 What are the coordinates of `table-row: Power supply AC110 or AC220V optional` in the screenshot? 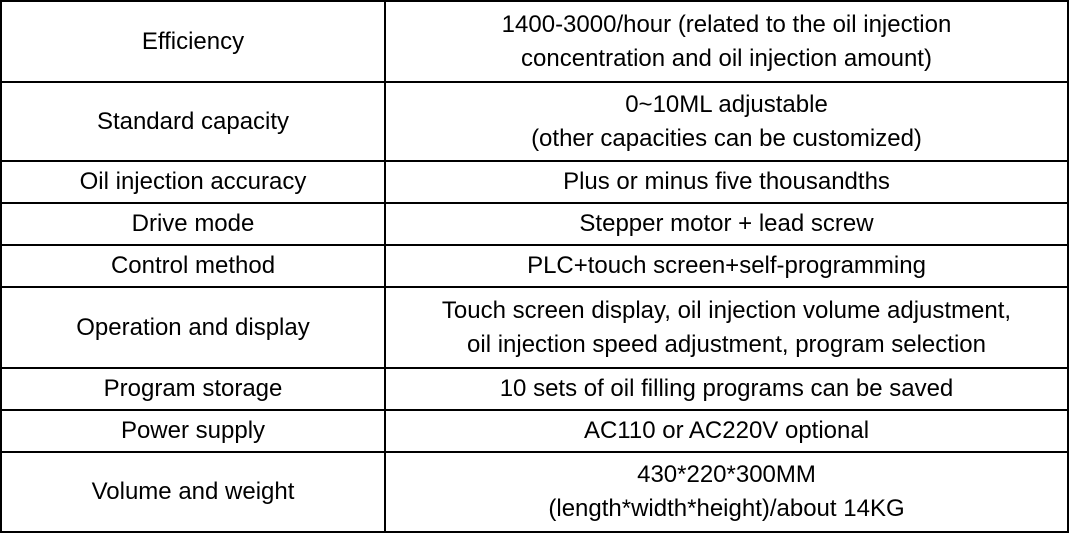 It's located at (534, 431).